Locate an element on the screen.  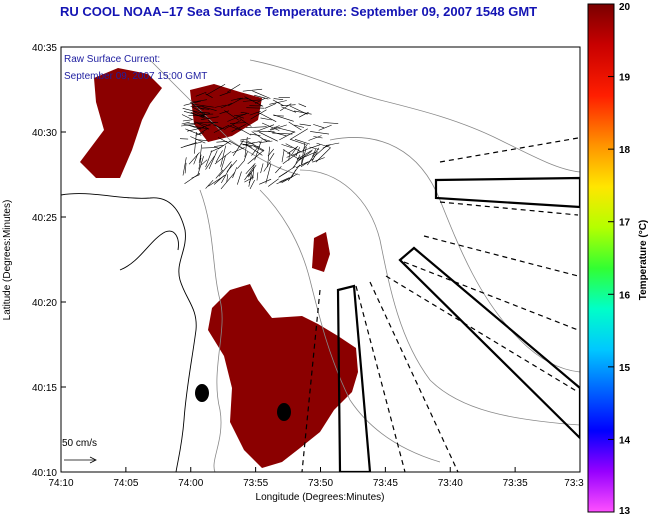
colorbar-tick-label: 19 is located at coordinates (625, 78).